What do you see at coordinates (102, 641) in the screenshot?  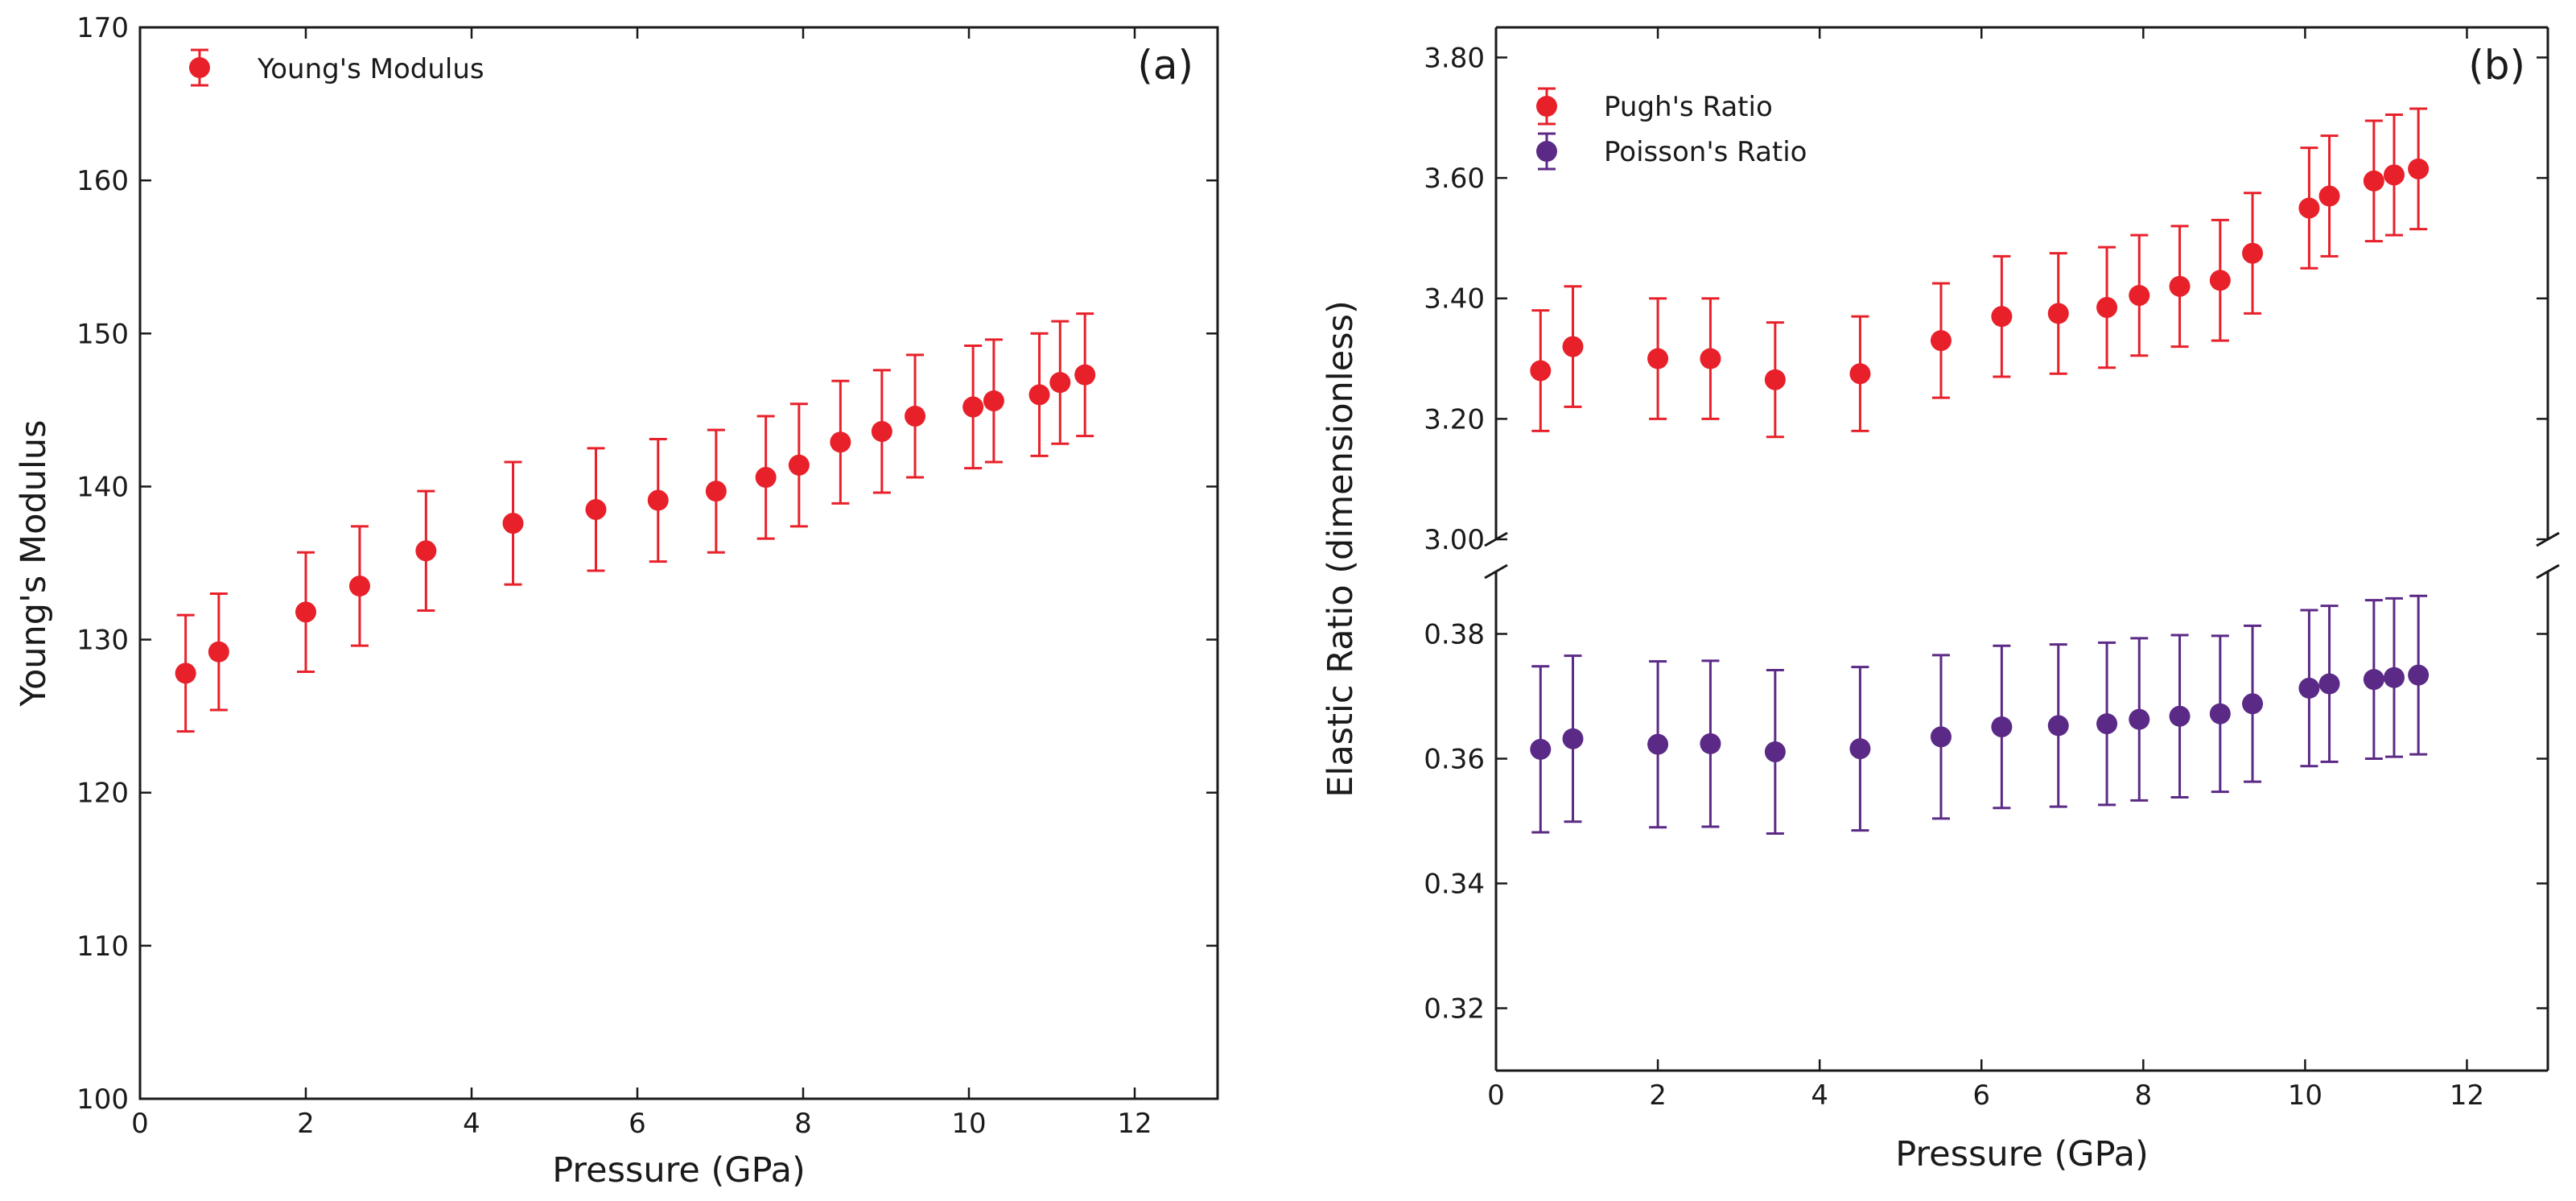 I see `a-y-tick-label-3: 130` at bounding box center [102, 641].